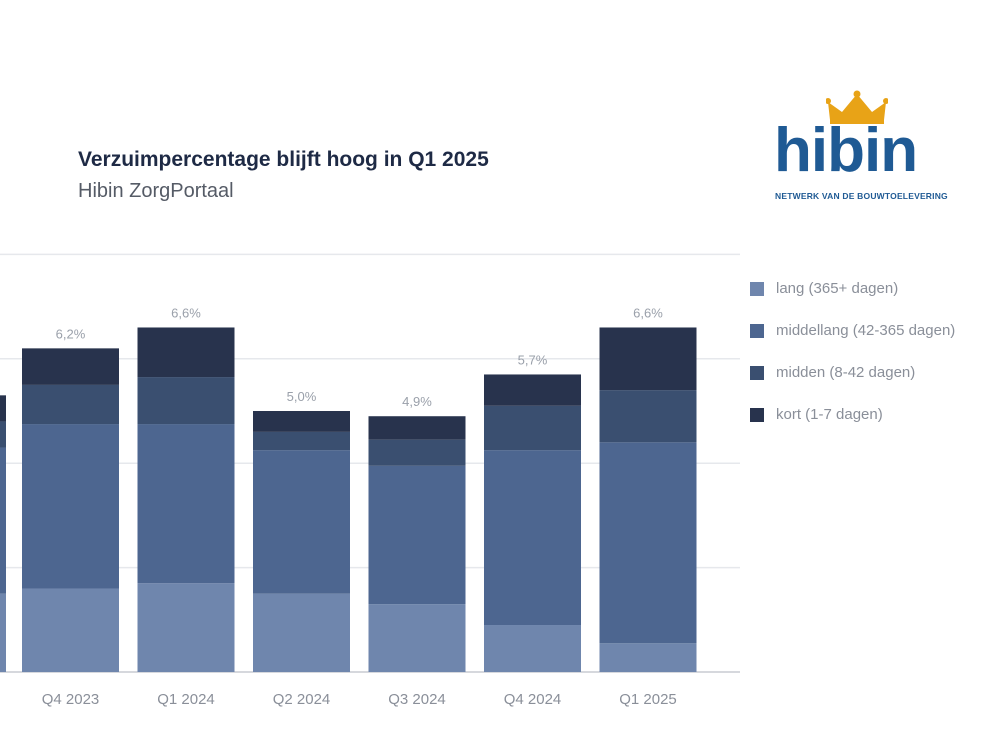 The image size is (1000, 748). What do you see at coordinates (837, 288) in the screenshot?
I see `legend-label: lang (365+ dagen)` at bounding box center [837, 288].